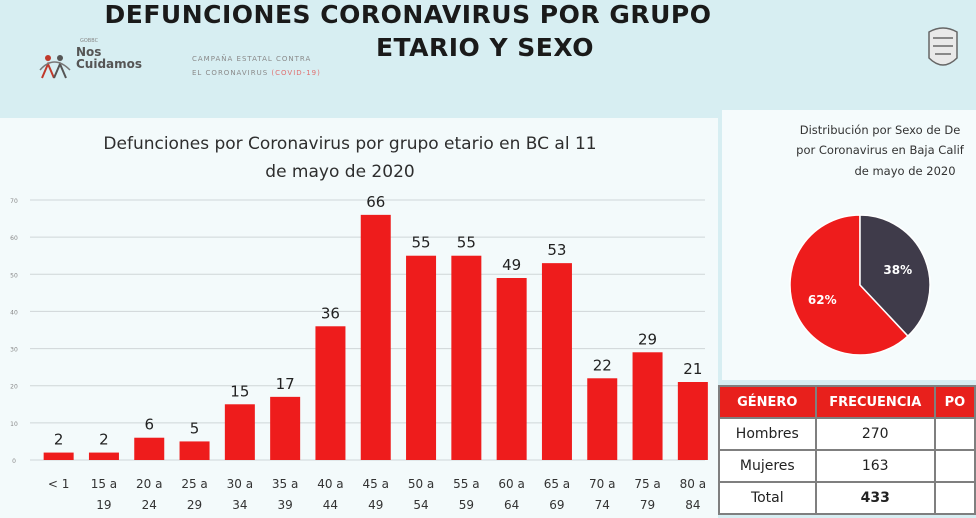 The width and height of the screenshot is (976, 518). Describe the element at coordinates (556, 505) in the screenshot. I see `x-tick-label: 69` at that location.